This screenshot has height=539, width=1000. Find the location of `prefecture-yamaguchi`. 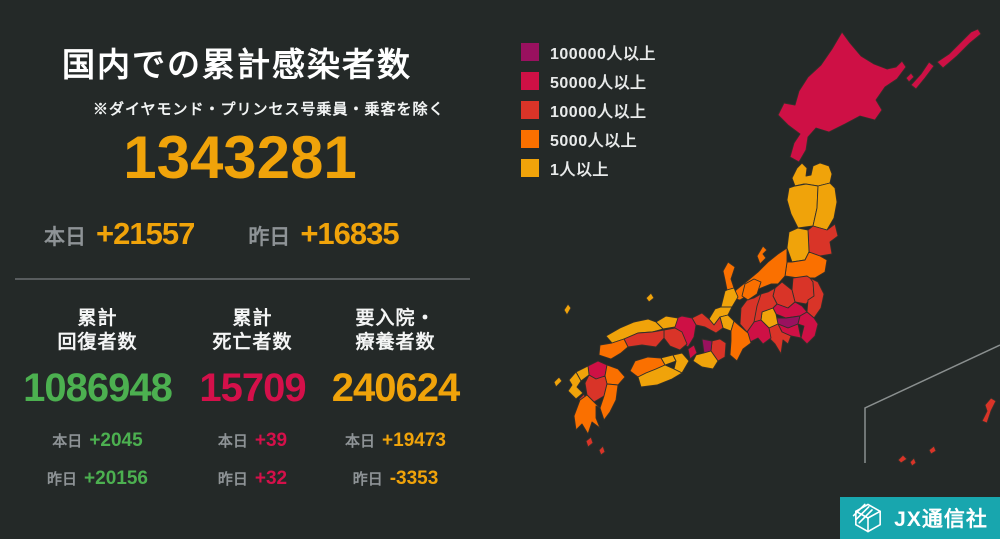

prefecture-yamaguchi is located at coordinates (613, 349).